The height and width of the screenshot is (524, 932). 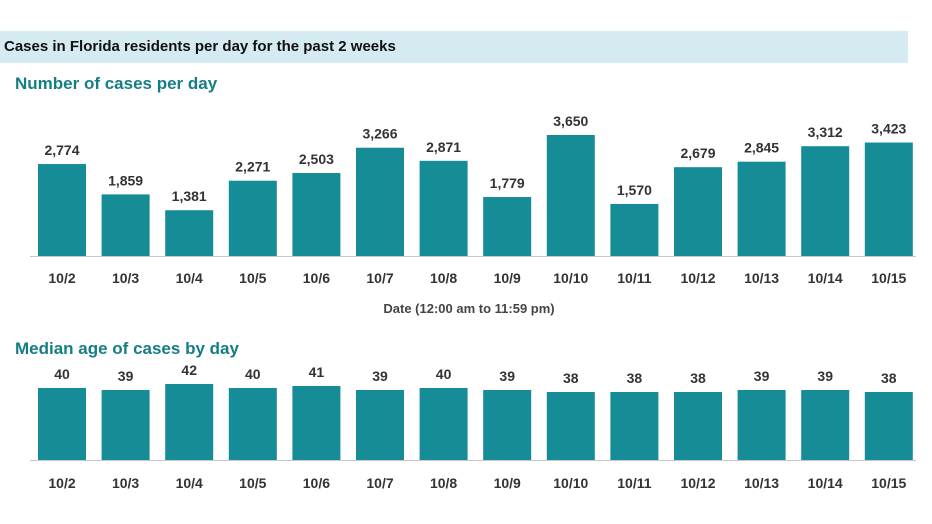 I want to click on data-label: 2,774, so click(x=61, y=150).